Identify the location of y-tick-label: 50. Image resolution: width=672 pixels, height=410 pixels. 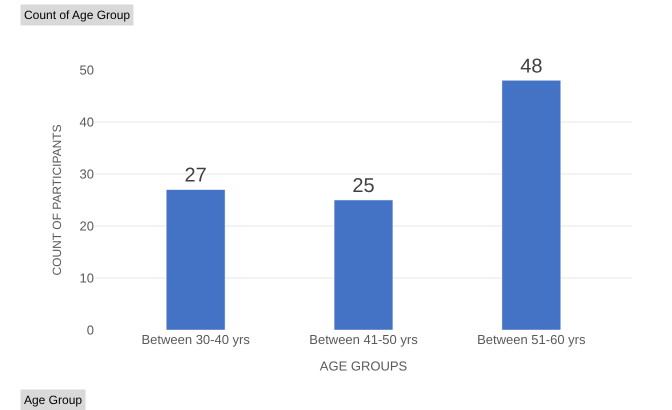
(87, 70).